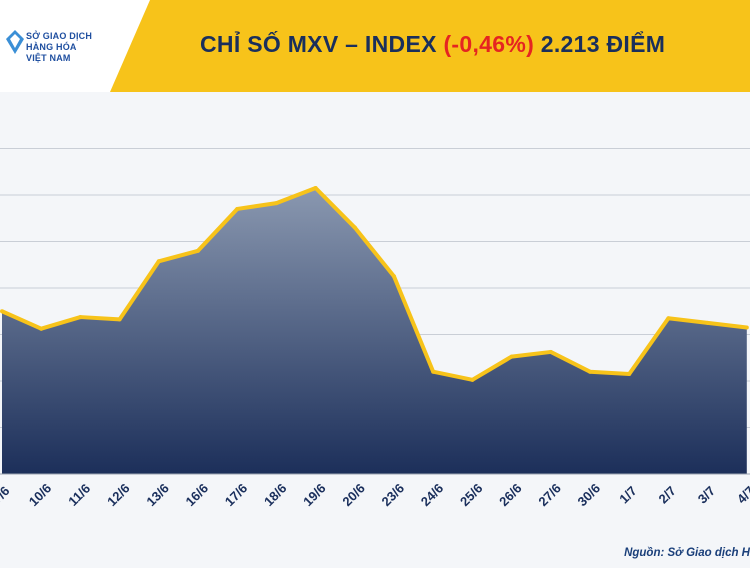  Describe the element at coordinates (51, 47) in the screenshot. I see `logo-line-2: HÀNG HÓA` at that location.